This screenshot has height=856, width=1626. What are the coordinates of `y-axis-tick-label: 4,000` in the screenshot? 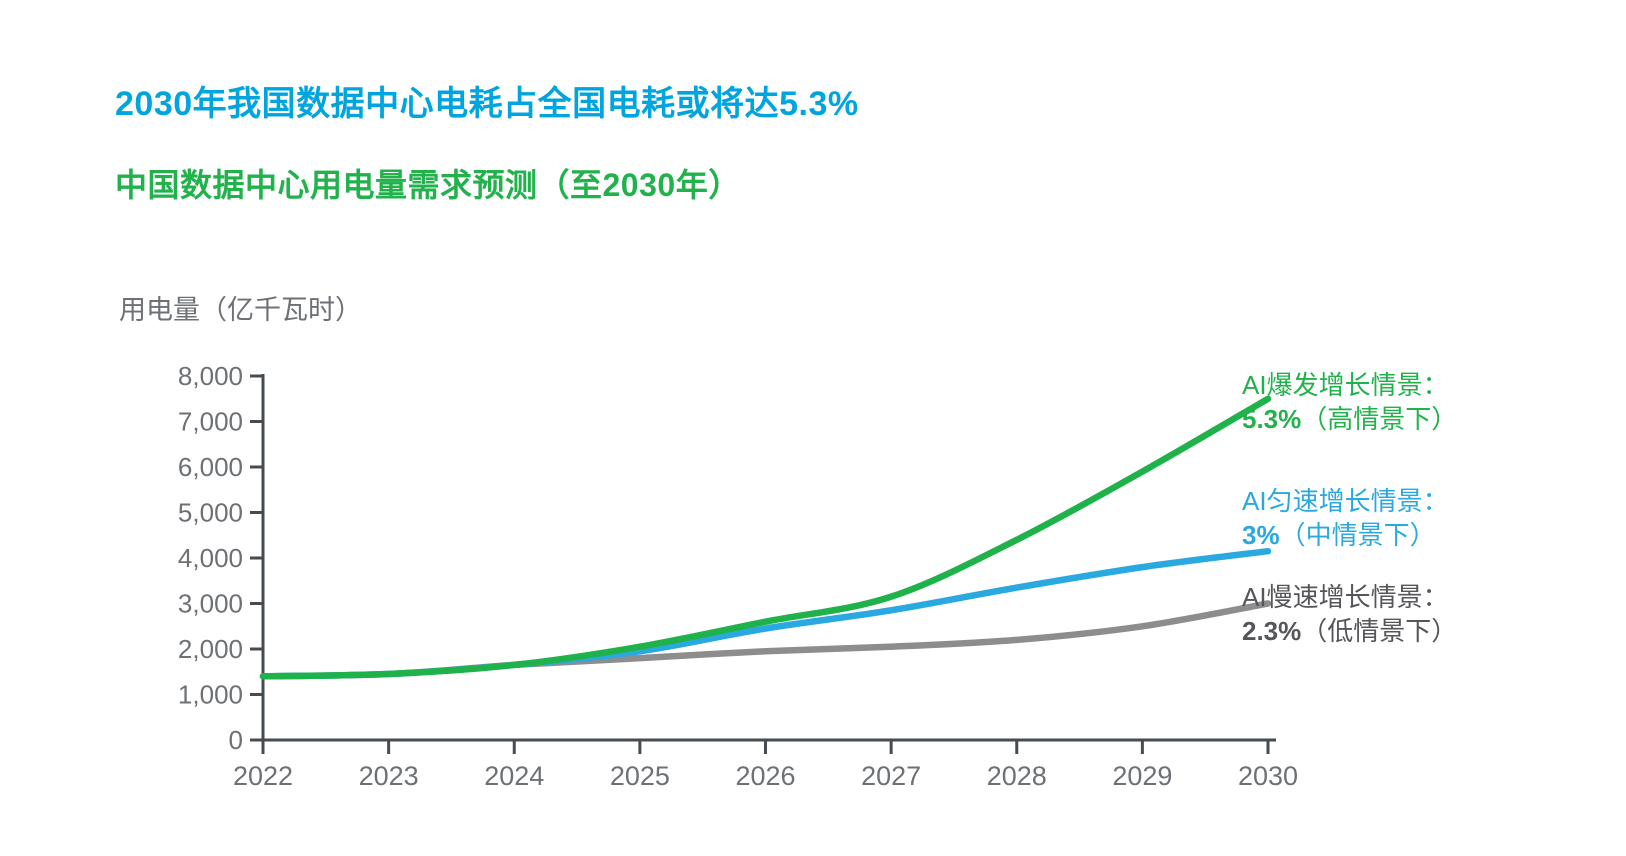 It's located at (210, 558).